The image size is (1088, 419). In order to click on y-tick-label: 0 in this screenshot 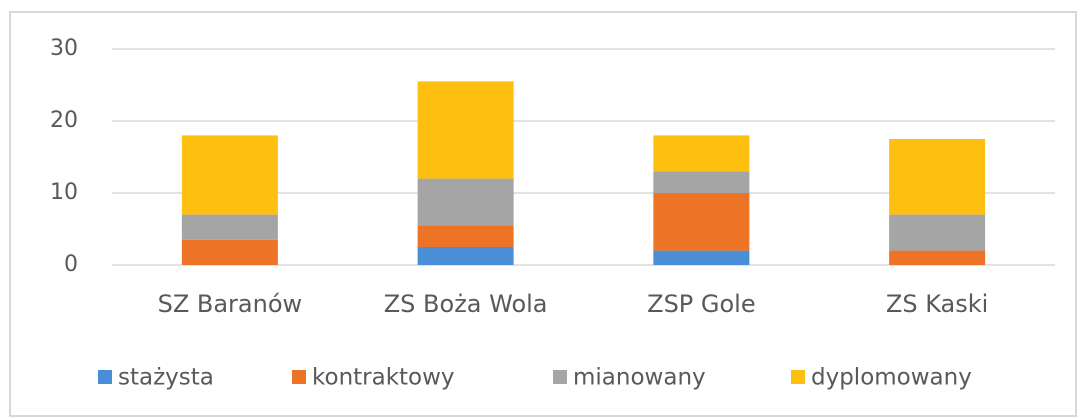, I will do `click(71, 264)`.